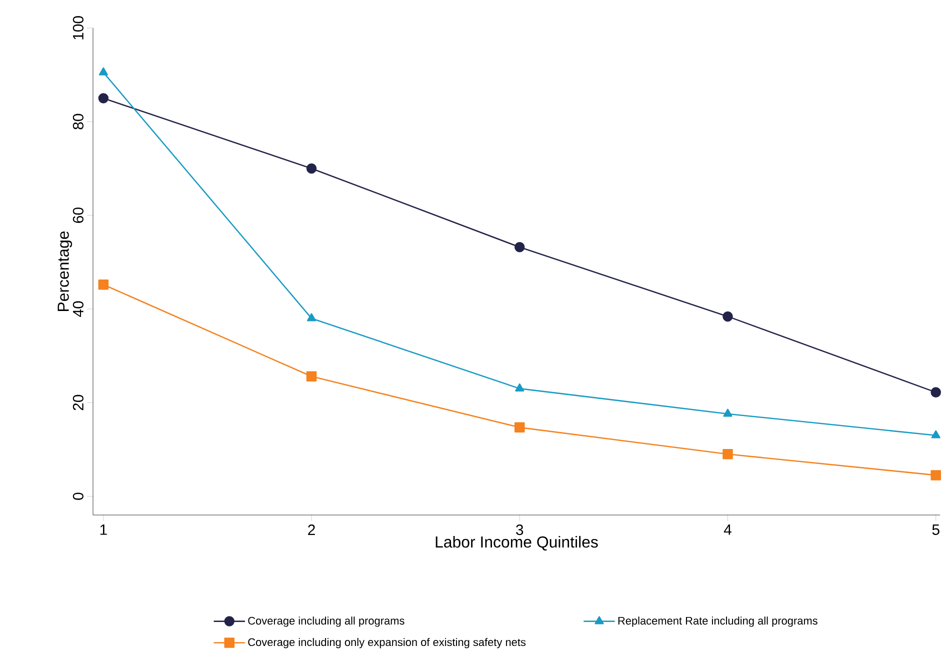 This screenshot has height=660, width=947. Describe the element at coordinates (311, 529) in the screenshot. I see `x-tick-label: 2` at that location.